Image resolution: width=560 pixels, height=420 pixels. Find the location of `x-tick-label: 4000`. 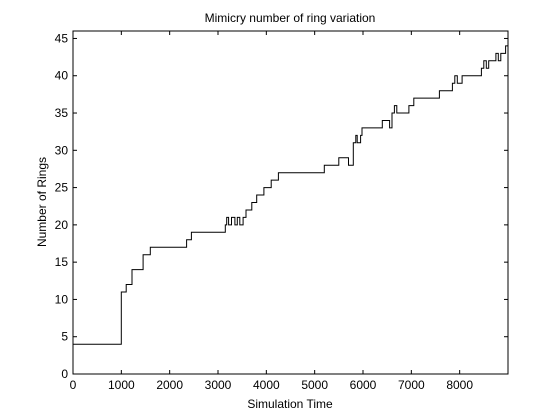

x-tick-label: 4000 is located at coordinates (266, 385).